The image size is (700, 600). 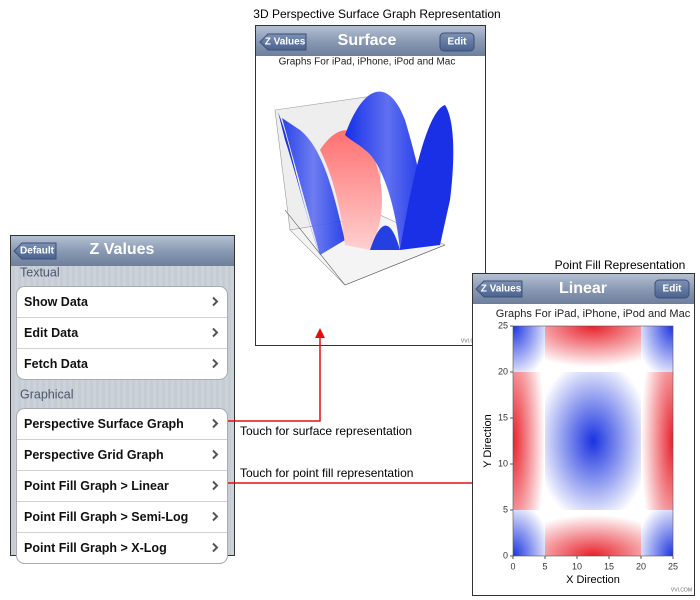 I want to click on row-label: Point Fill Graph > Semi-Log, so click(x=106, y=517).